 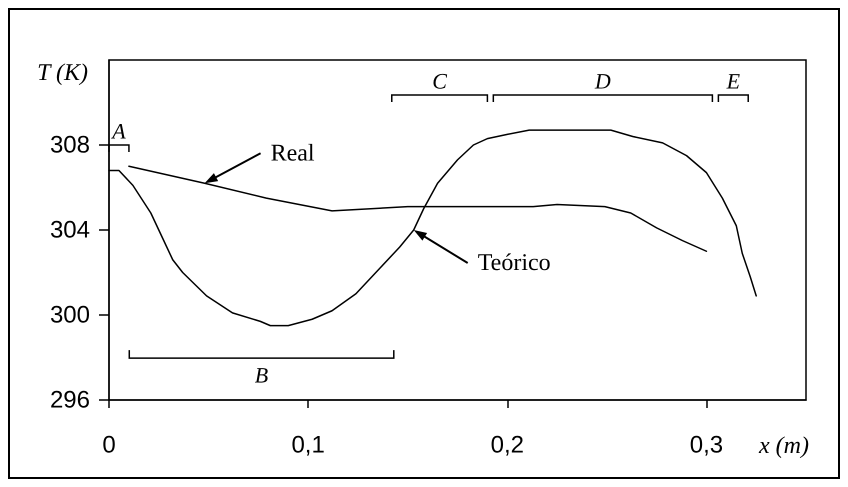 What do you see at coordinates (70, 400) in the screenshot?
I see `y-tick-label: 296` at bounding box center [70, 400].